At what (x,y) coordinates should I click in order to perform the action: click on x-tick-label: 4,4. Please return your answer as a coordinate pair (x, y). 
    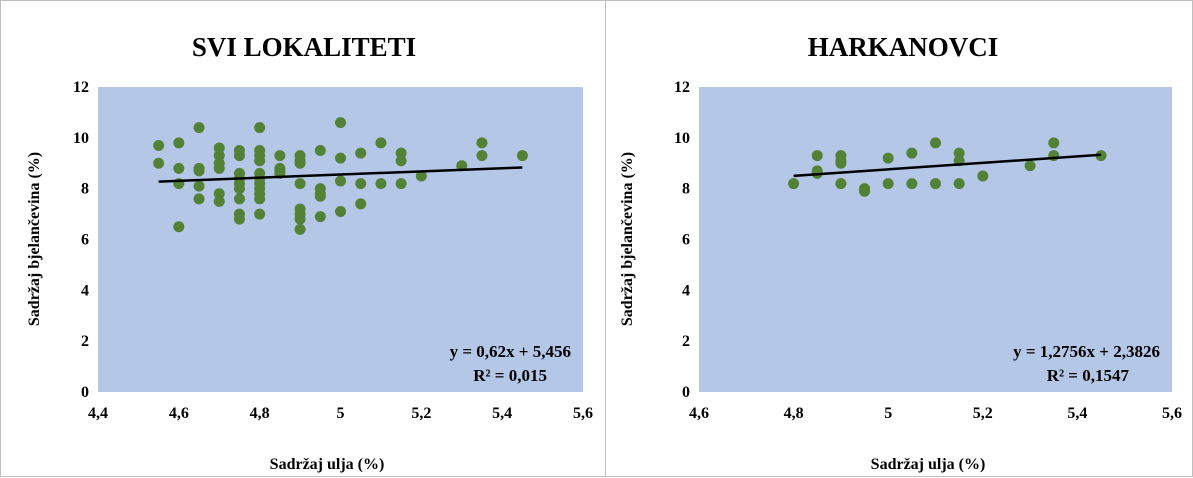
    Looking at the image, I should click on (98, 413).